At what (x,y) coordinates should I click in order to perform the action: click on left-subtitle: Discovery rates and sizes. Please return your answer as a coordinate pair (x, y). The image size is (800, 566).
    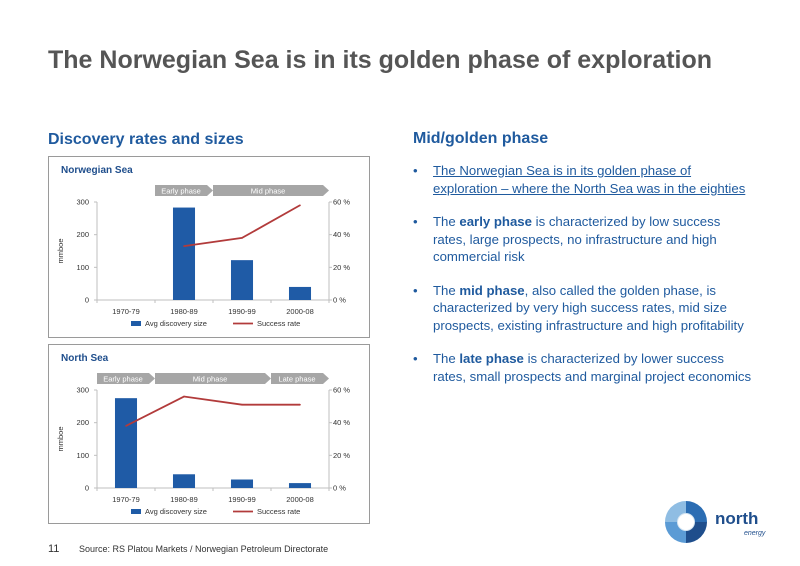
    Looking at the image, I should click on (146, 139).